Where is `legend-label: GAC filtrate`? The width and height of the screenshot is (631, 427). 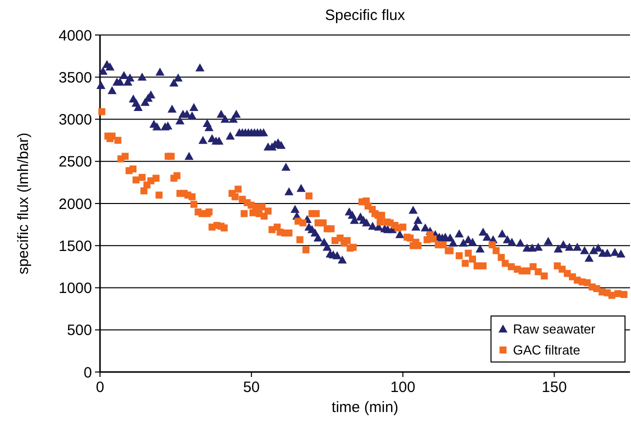 legend-label: GAC filtrate is located at coordinates (546, 350).